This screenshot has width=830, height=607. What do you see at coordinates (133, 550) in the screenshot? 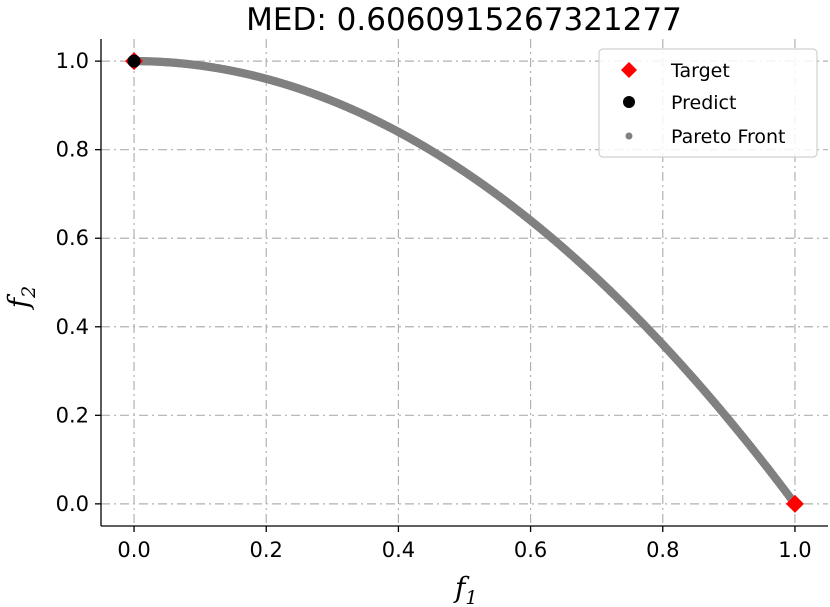
I see `x-tick-label: 0.0` at bounding box center [133, 550].